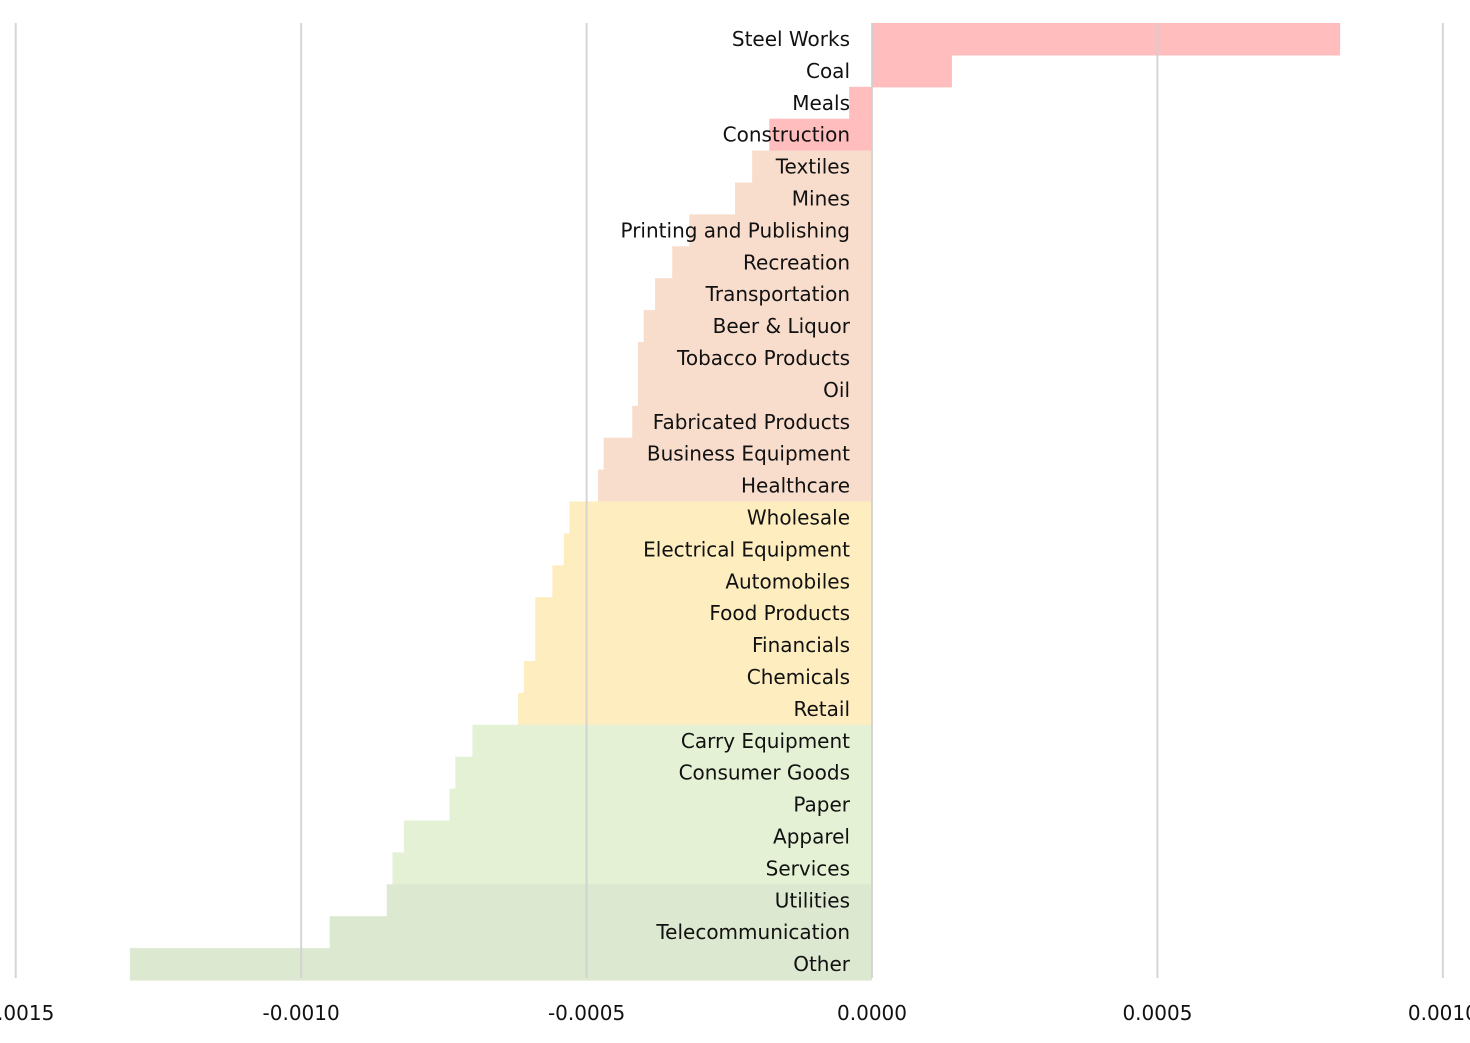 The width and height of the screenshot is (1470, 1043). I want to click on x-tick-label-3: 0.0000, so click(872, 1013).